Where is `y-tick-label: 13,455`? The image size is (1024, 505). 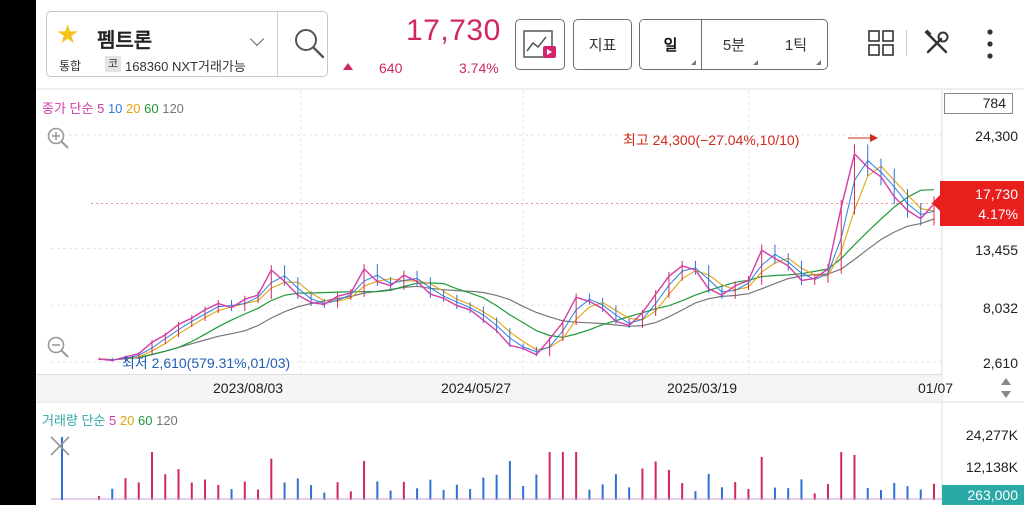 y-tick-label: 13,455 is located at coordinates (996, 250).